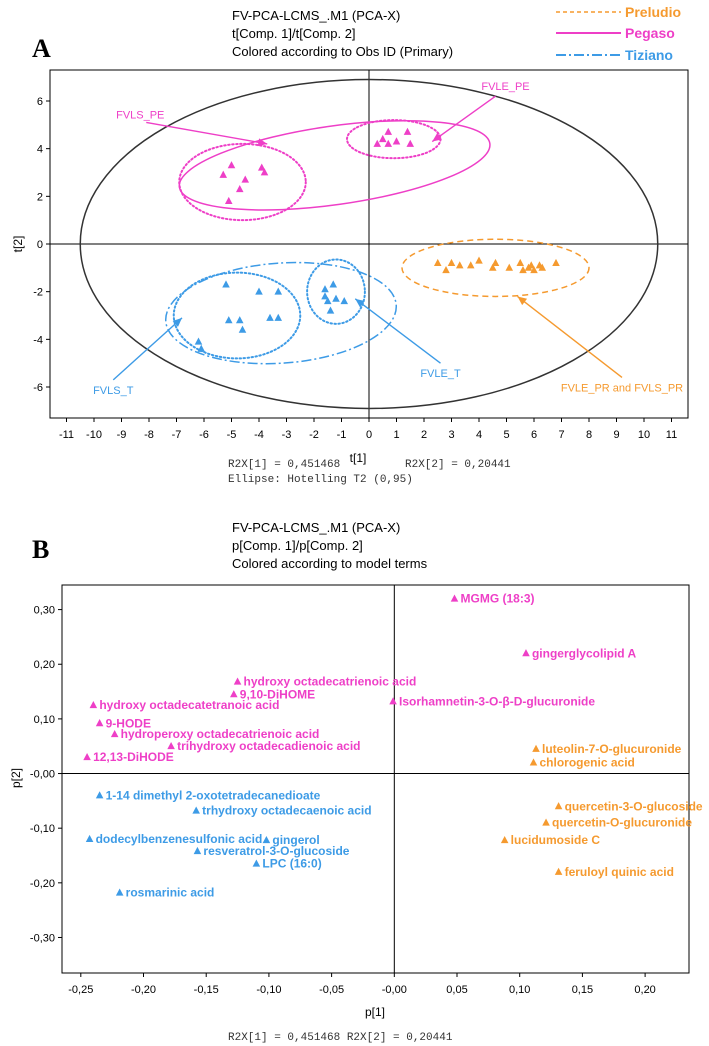 This screenshot has height=1046, width=709. I want to click on loading-marker-quercetin-3-o-glucoside, so click(558, 806).